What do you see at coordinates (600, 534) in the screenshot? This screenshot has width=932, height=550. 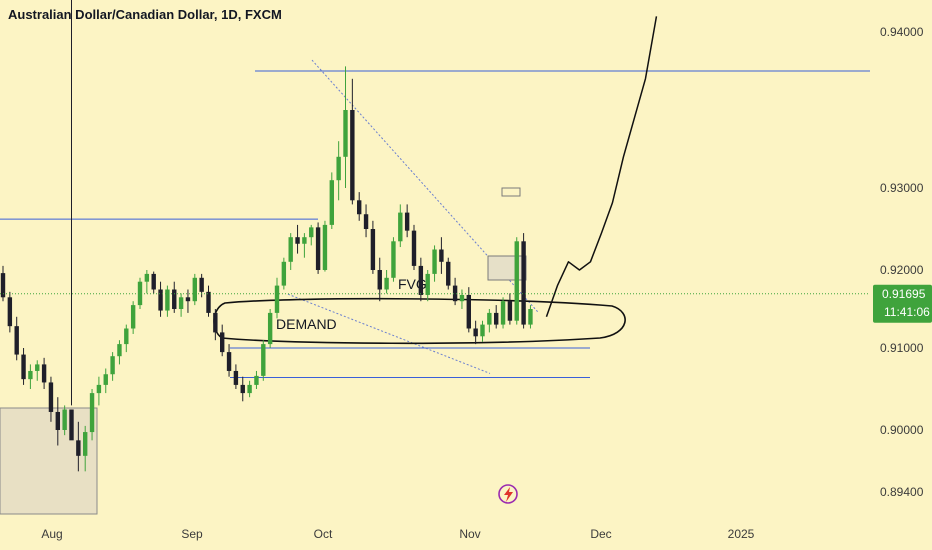 I see `time-tick-label: Dec` at bounding box center [600, 534].